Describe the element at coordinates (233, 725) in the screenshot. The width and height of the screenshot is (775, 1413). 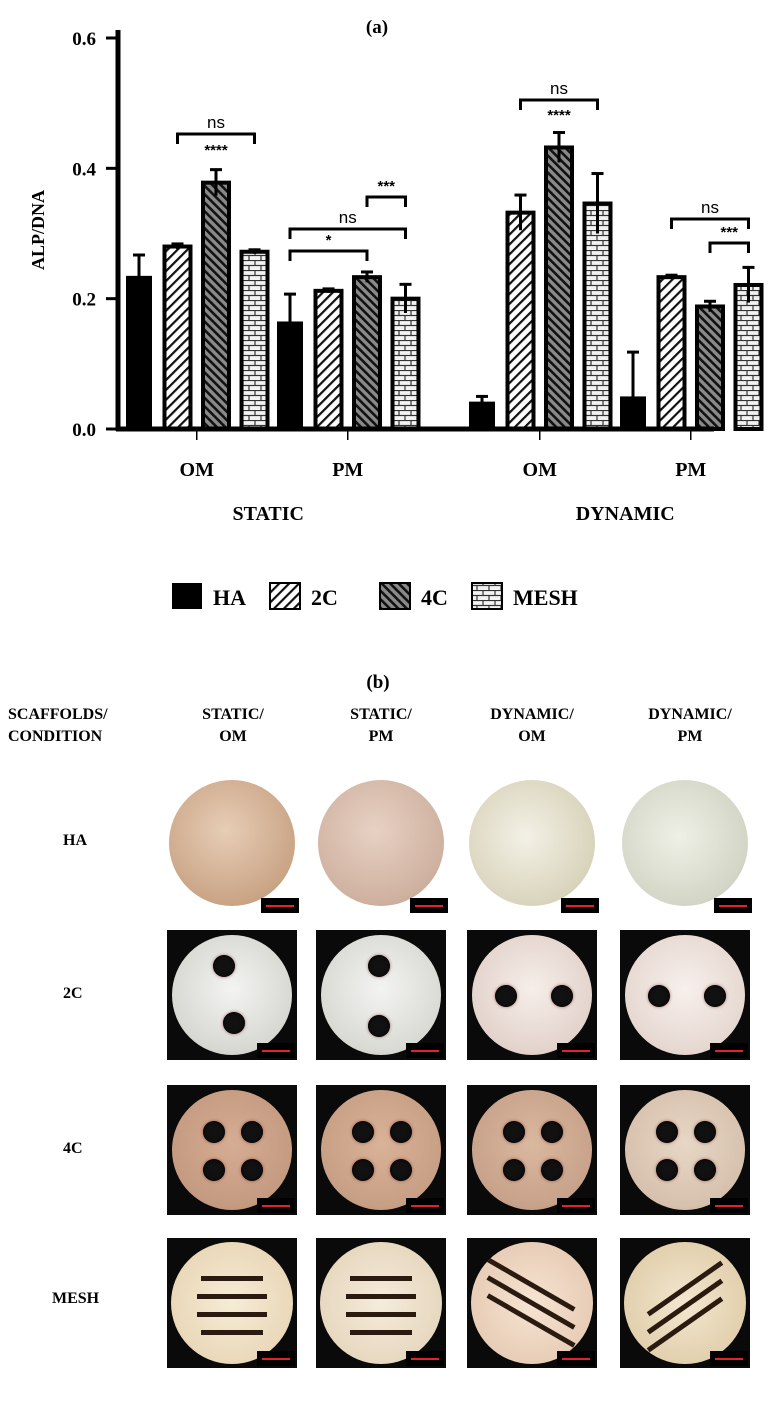
I see `column-header-static-om: STATIC/ OM` at that location.